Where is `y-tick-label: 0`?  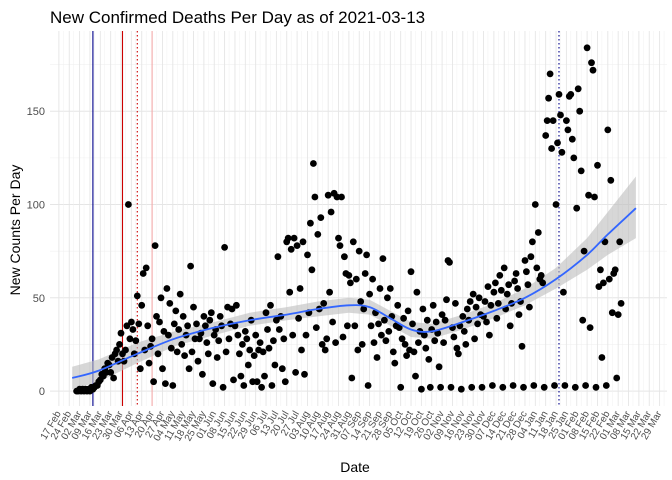
y-tick-label: 0 is located at coordinates (42, 392).